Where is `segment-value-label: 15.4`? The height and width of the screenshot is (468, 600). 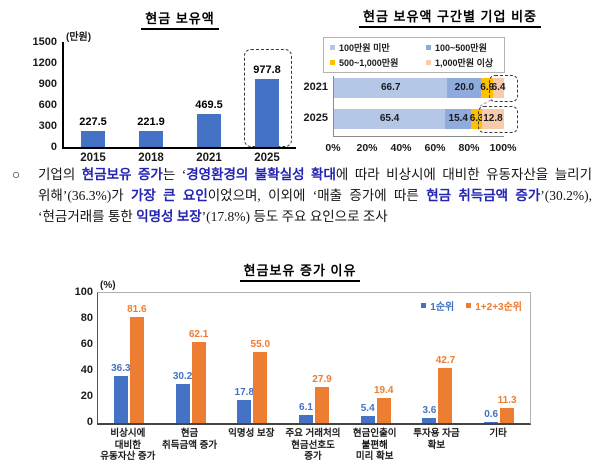 segment-value-label: 15.4 is located at coordinates (458, 118).